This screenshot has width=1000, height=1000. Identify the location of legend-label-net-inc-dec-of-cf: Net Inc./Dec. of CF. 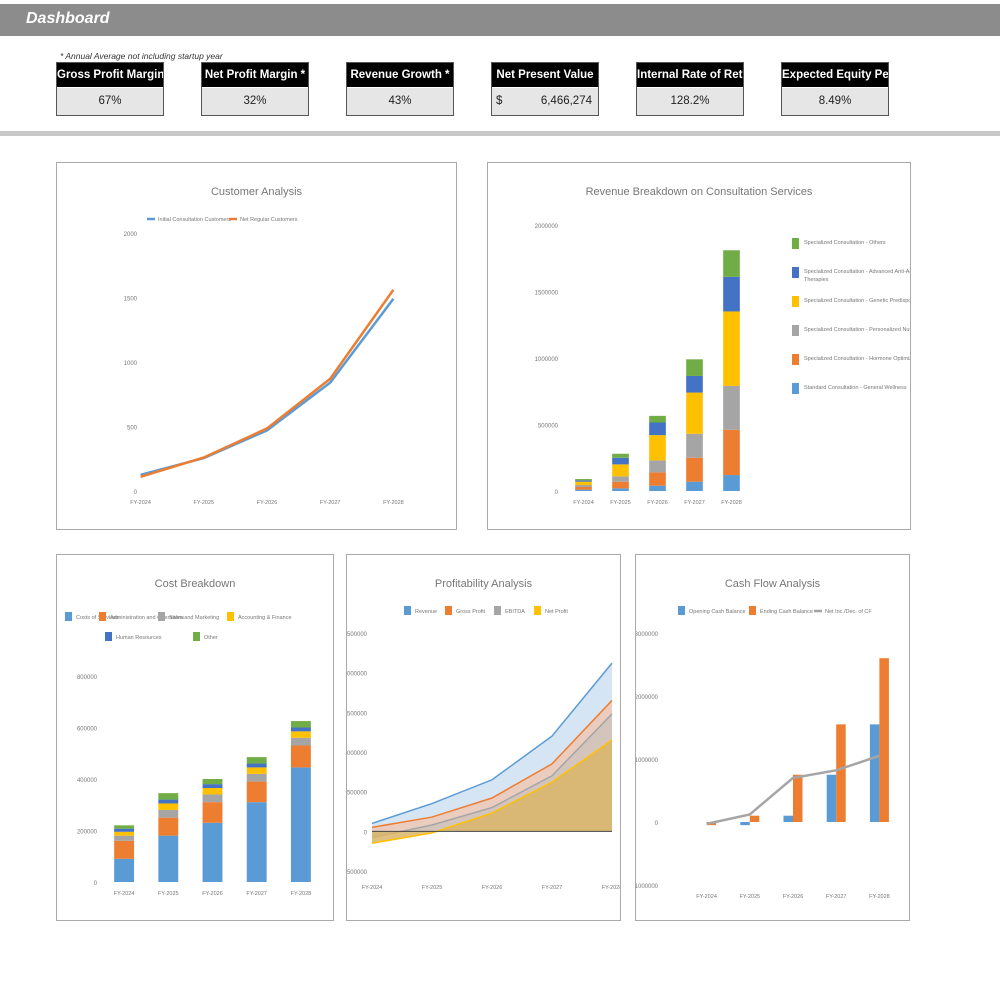
(848, 612).